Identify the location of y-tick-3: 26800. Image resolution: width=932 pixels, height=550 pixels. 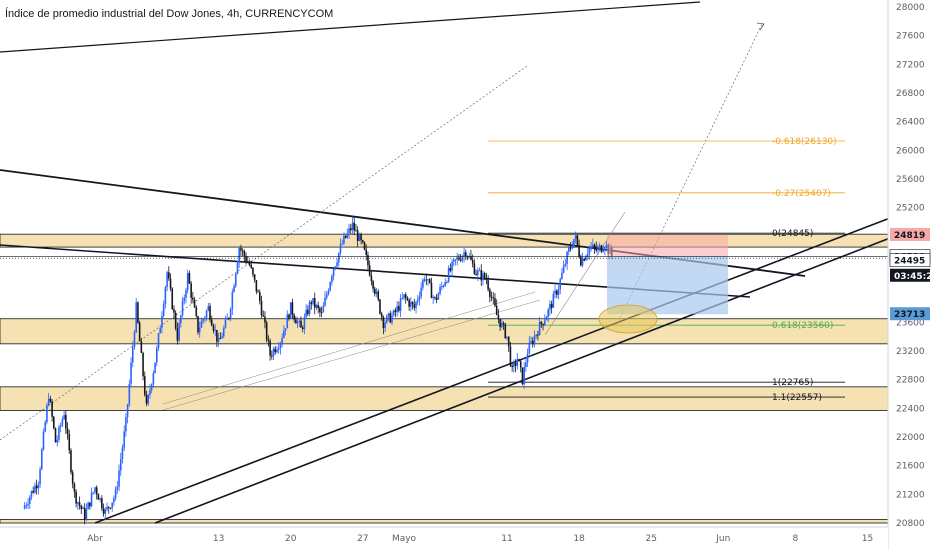
(910, 94).